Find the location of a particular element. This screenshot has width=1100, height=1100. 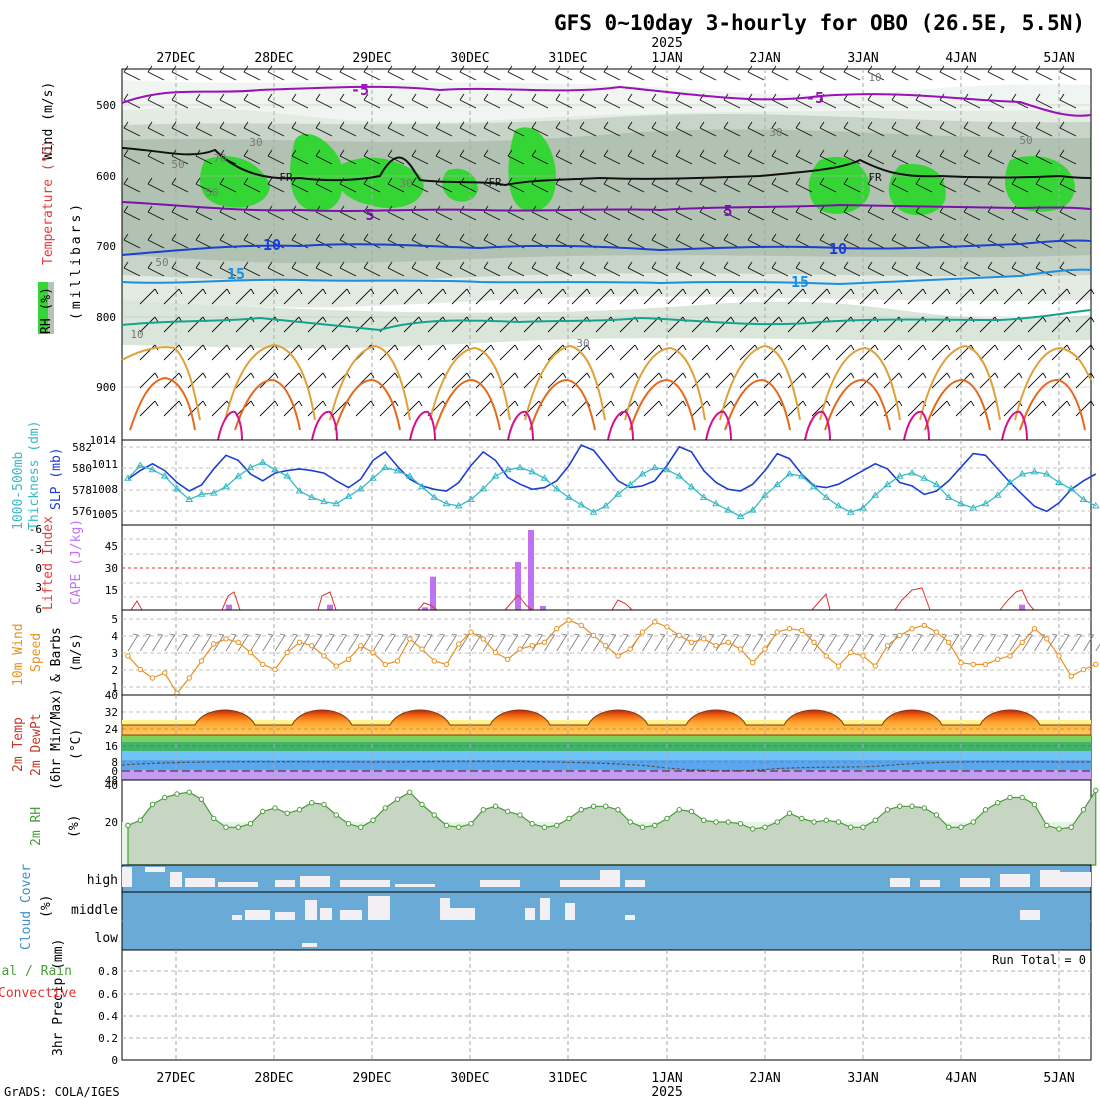

top-date-label: 30DEC is located at coordinates (469, 58).